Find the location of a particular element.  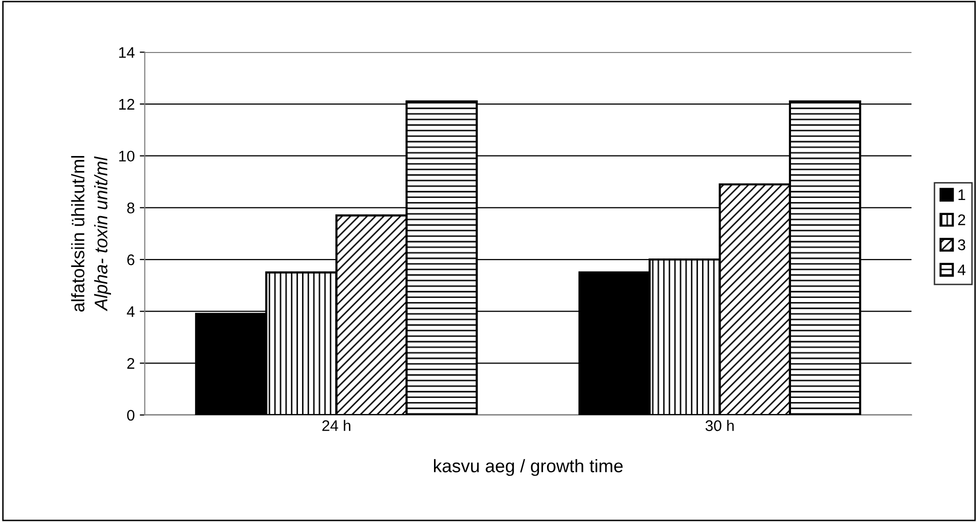

y-tick-label: 0 is located at coordinates (130, 415).